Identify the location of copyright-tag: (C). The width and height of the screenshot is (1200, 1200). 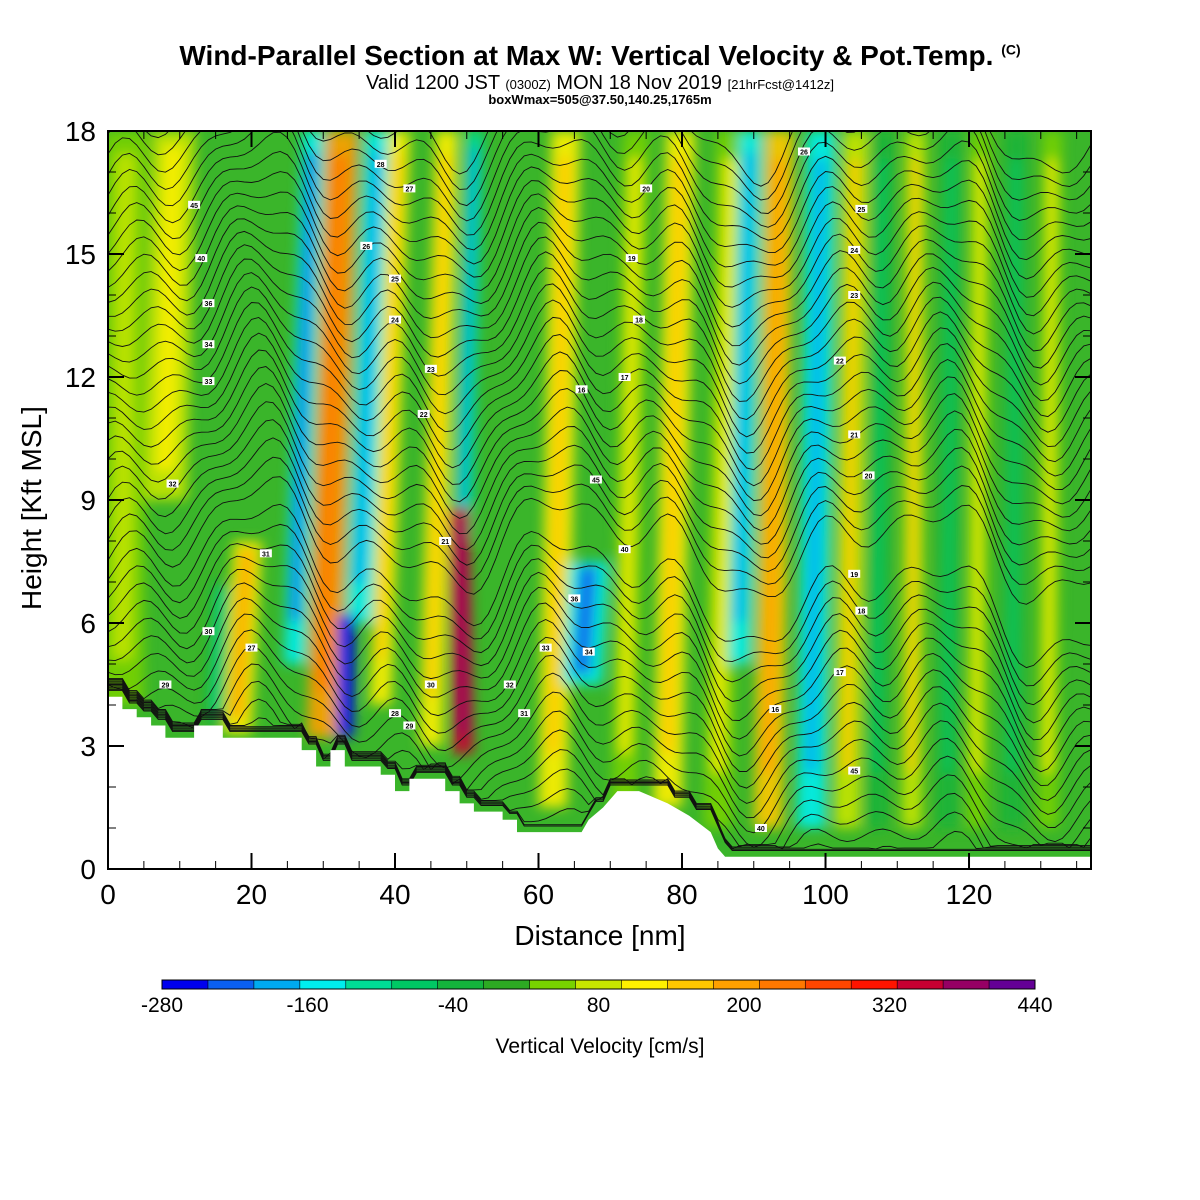
(1011, 49).